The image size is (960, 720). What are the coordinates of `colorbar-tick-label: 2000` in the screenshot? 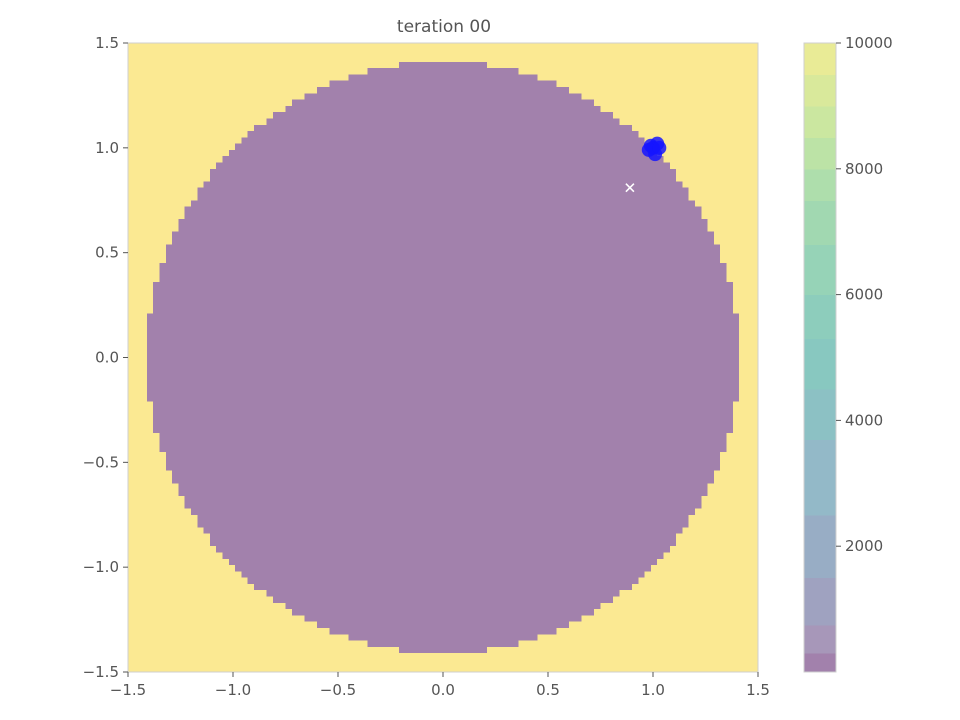 It's located at (864, 546).